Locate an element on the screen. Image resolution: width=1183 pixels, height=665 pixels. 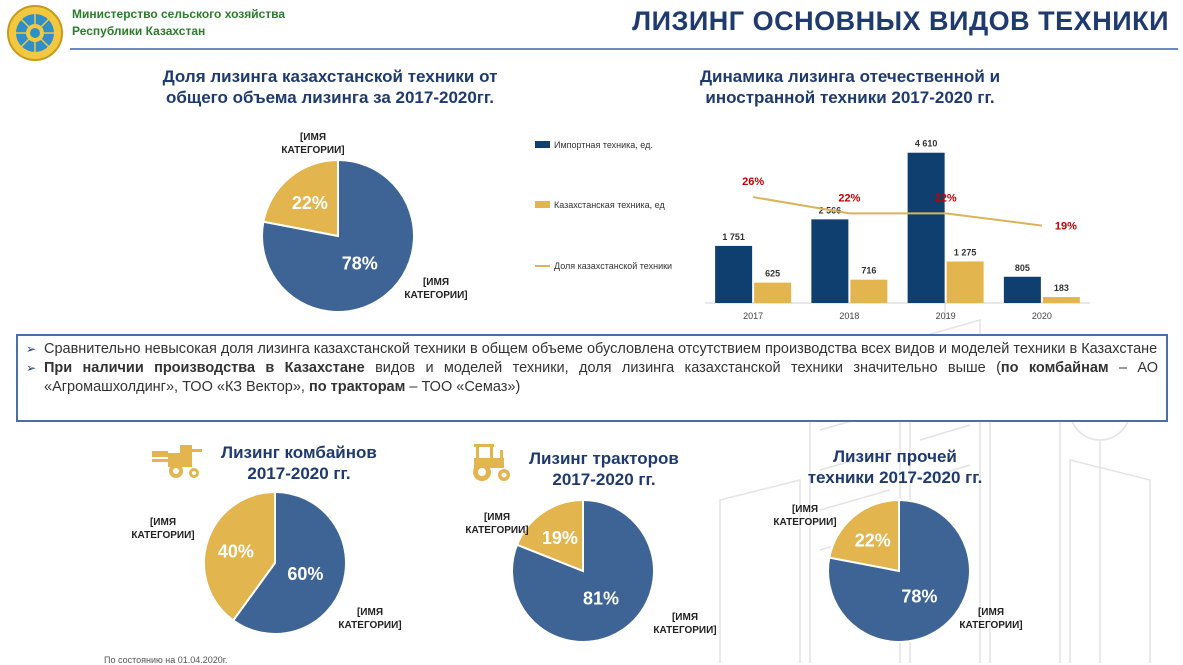
chart2-bar-s2-2018 is located at coordinates (869, 291).